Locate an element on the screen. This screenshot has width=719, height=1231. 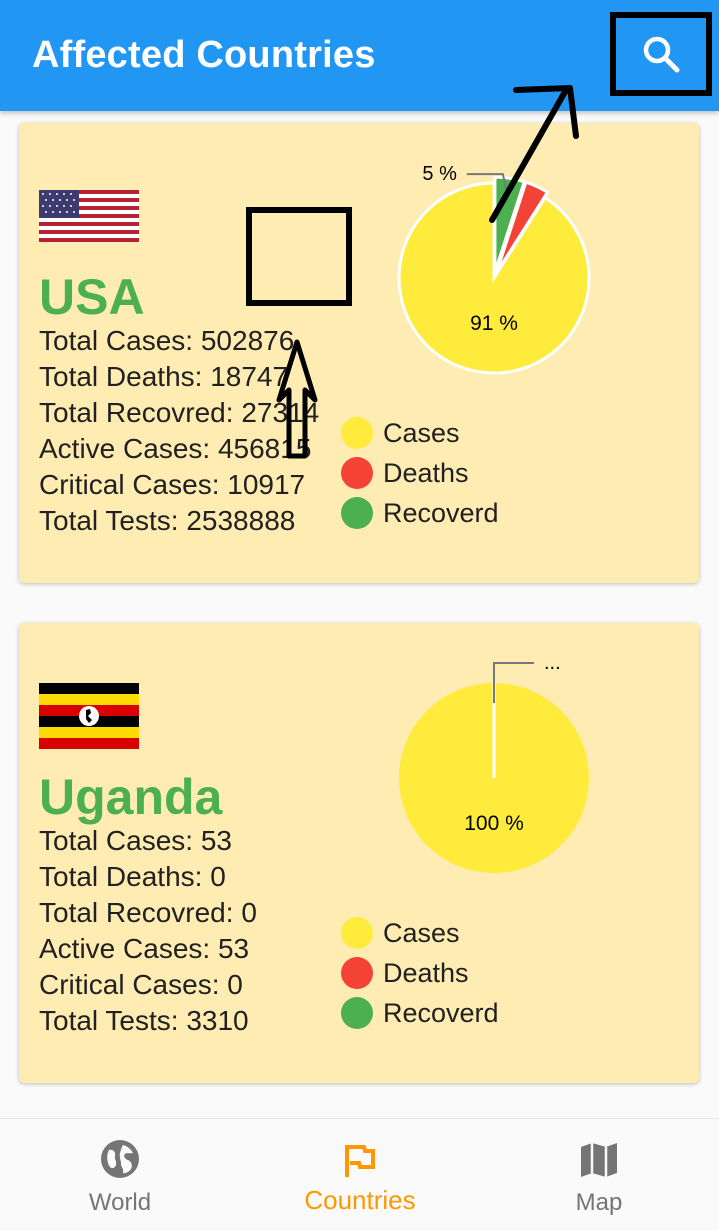
us-flag is located at coordinates (89, 216).